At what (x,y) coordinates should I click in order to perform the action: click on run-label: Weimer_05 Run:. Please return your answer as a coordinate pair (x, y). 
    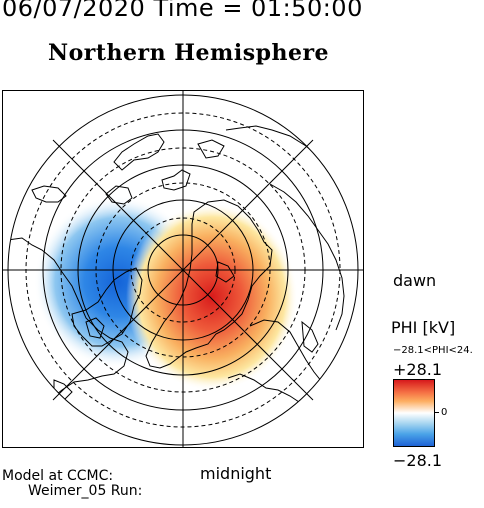
    Looking at the image, I should click on (85, 491).